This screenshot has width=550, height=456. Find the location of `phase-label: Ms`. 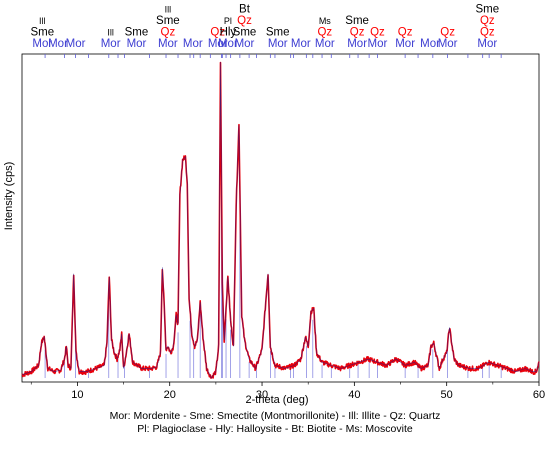

phase-label: Ms is located at coordinates (325, 21).